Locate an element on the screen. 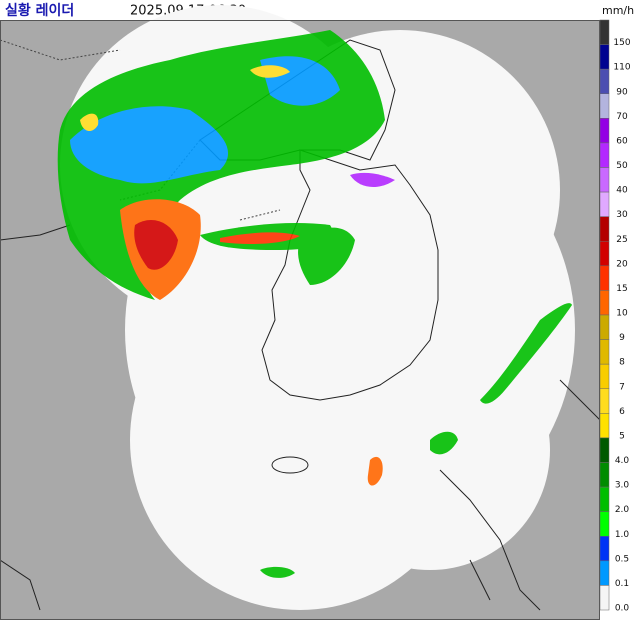 Image resolution: width=635 pixels, height=624 pixels. legend-label: 30 is located at coordinates (622, 215).